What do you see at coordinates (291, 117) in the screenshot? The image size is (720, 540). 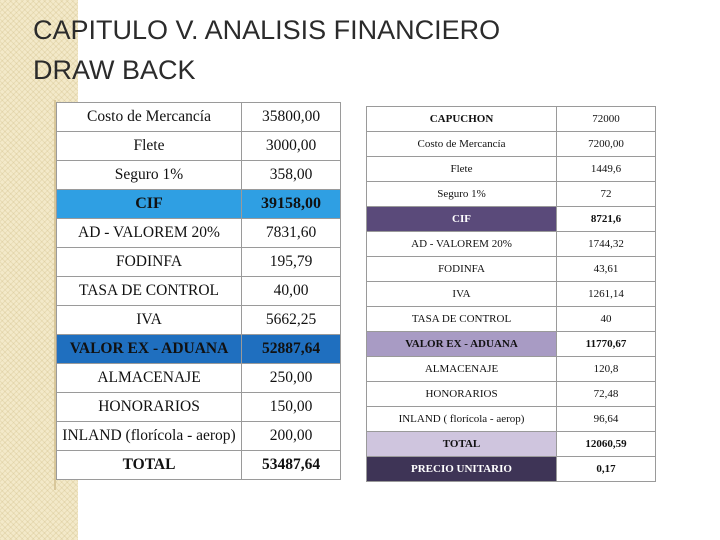 I see `row-value: 35800,00` at bounding box center [291, 117].